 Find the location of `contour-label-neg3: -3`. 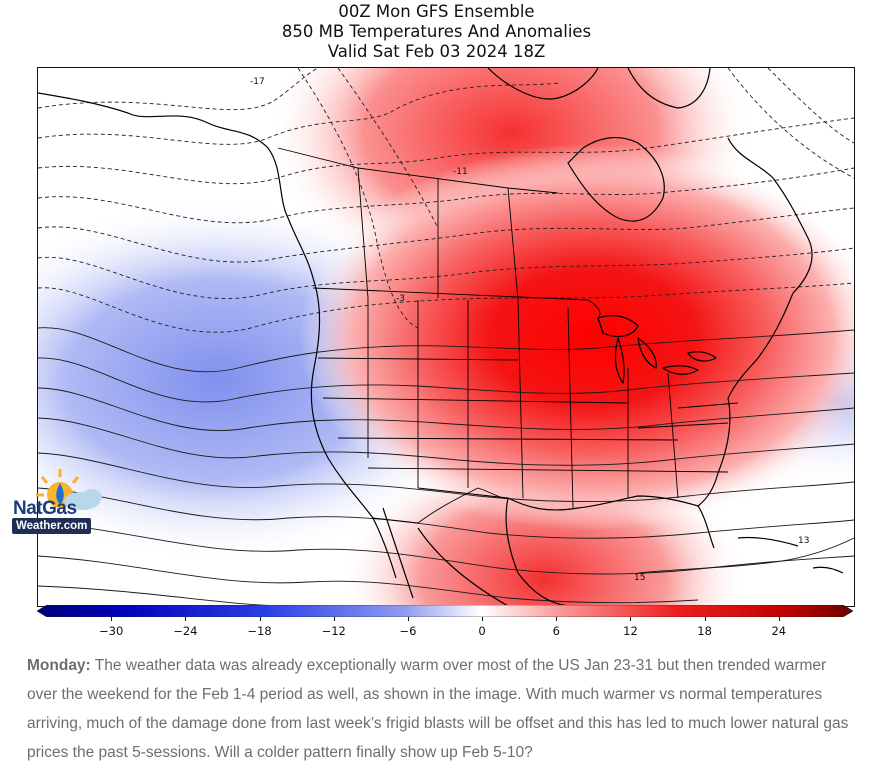

contour-label-neg3: -3 is located at coordinates (400, 299).